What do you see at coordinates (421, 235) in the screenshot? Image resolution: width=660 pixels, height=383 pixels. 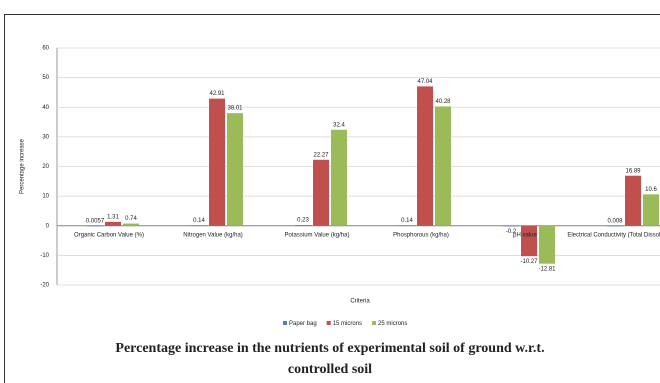 I see `x-tick-label: Phosphorous (kg/ha)` at bounding box center [421, 235].